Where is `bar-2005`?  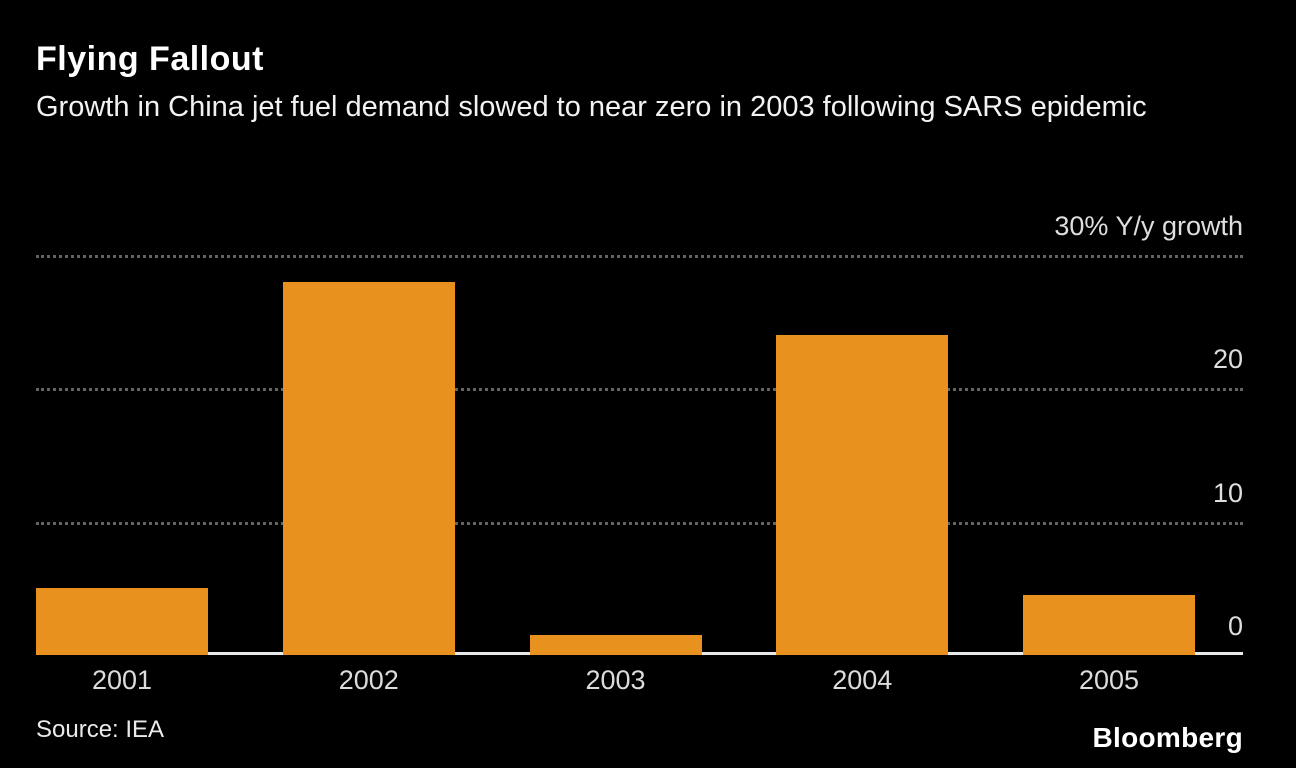 bar-2005 is located at coordinates (1109, 625).